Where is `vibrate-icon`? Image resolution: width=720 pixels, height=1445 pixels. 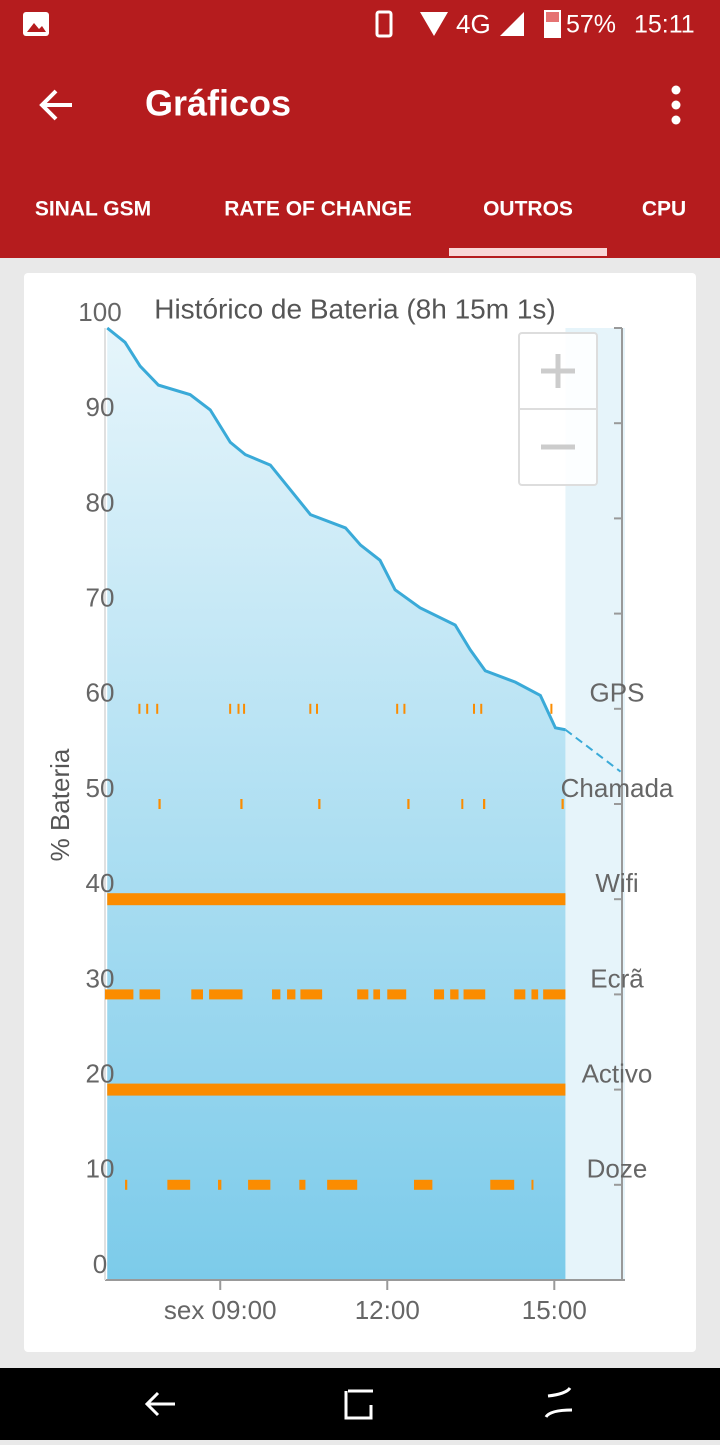 vibrate-icon is located at coordinates (384, 24).